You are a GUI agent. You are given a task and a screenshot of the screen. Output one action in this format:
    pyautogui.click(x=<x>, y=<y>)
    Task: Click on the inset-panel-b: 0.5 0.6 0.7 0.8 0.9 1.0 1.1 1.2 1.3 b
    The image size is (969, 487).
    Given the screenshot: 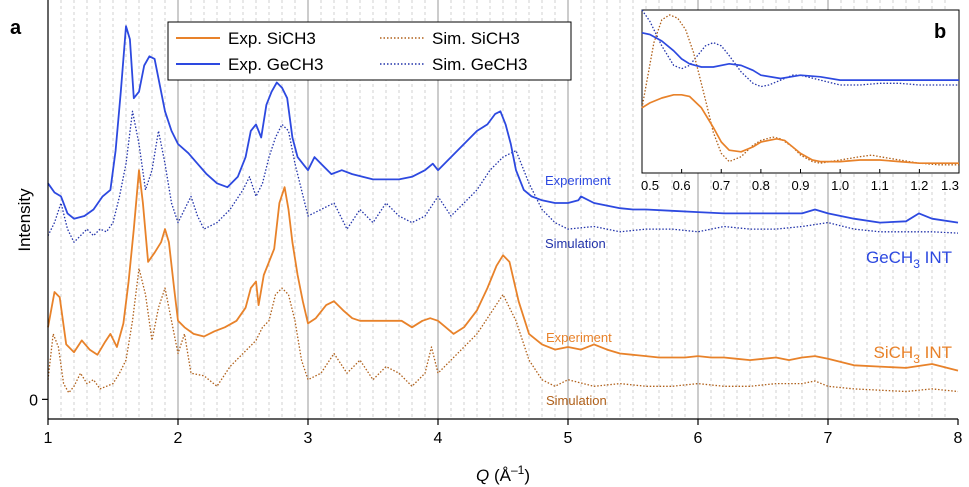 What is the action you would take?
    pyautogui.click(x=800, y=101)
    